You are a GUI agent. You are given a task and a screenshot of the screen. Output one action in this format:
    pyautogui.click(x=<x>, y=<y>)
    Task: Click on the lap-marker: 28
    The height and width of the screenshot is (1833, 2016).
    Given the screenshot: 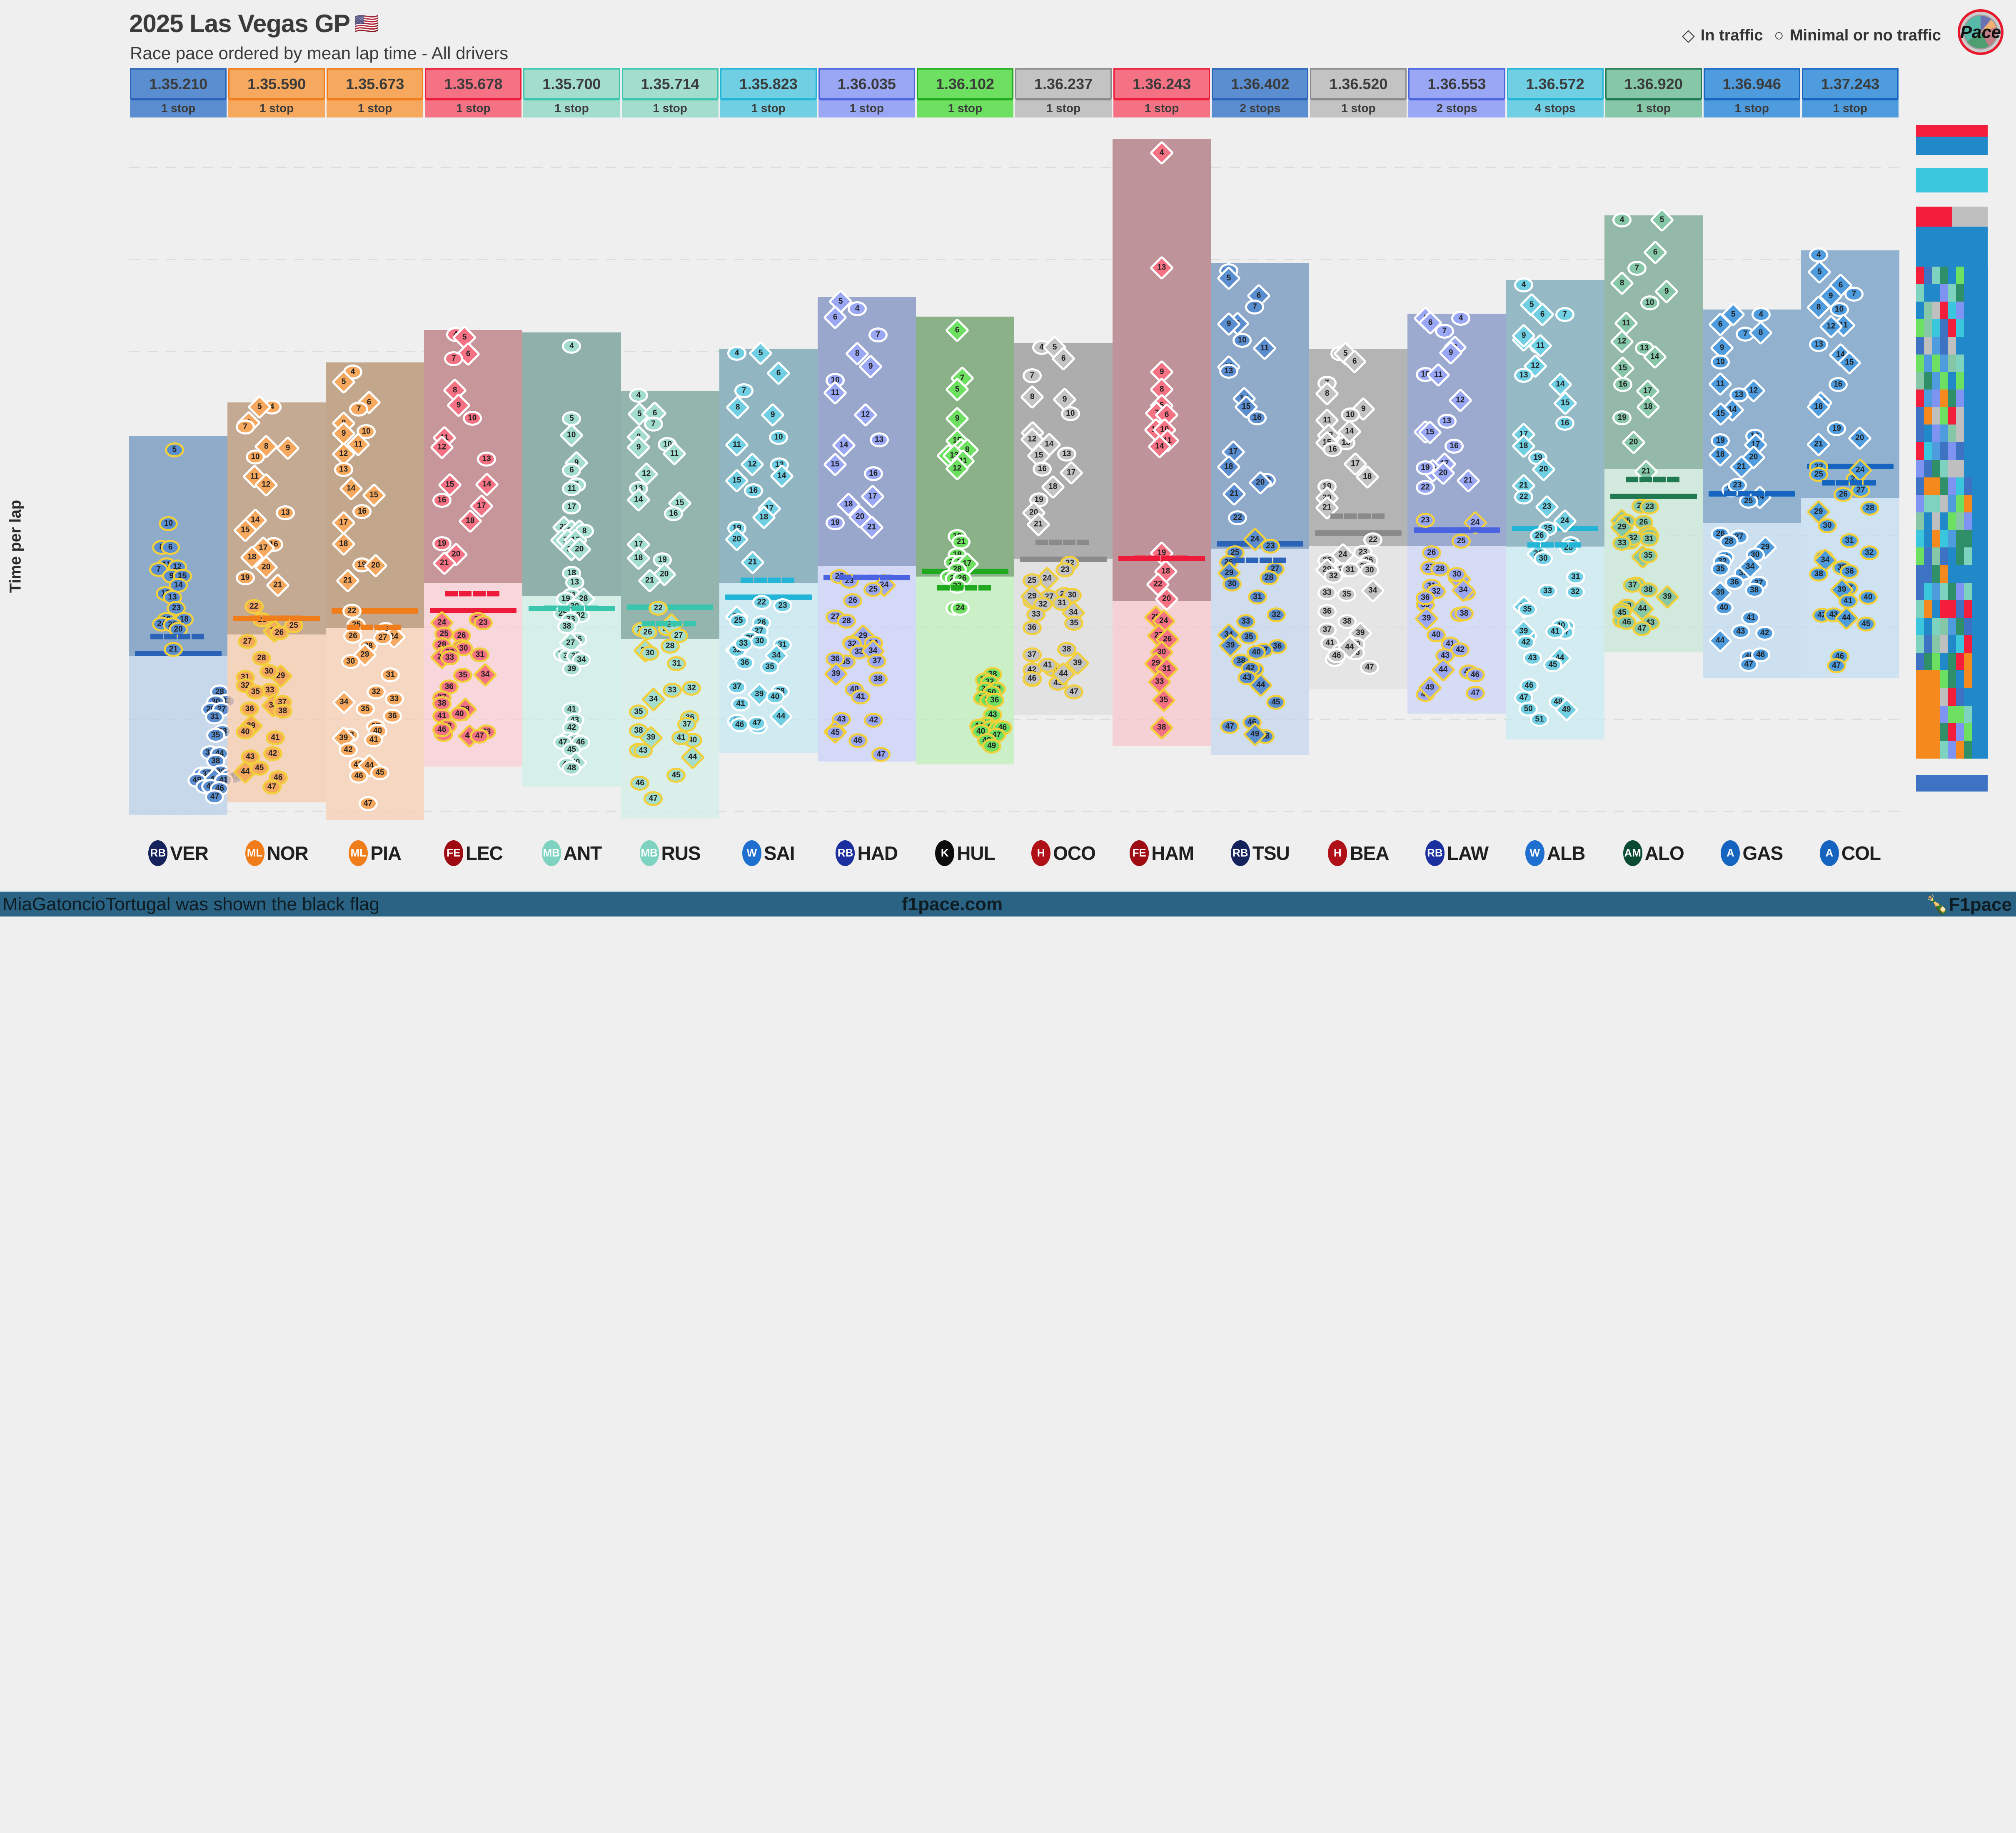 What is the action you would take?
    pyautogui.click(x=1870, y=508)
    